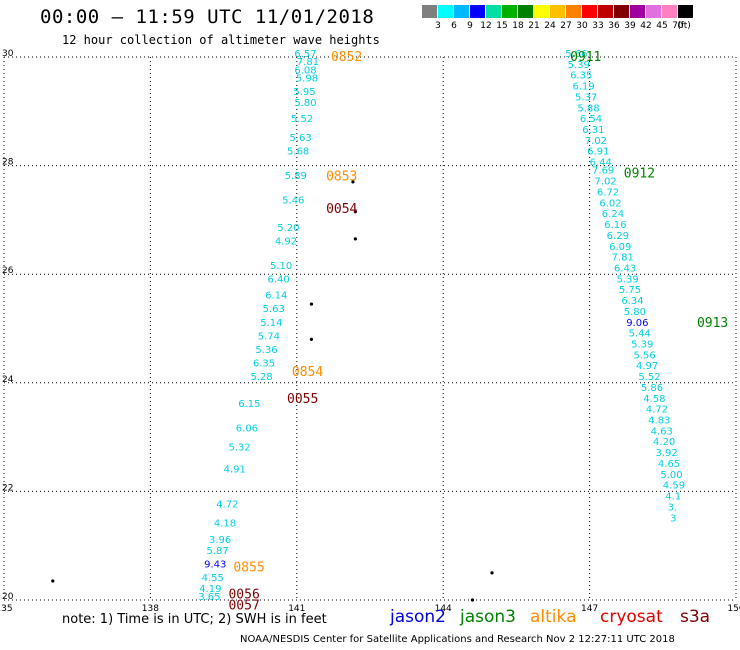  Describe the element at coordinates (443, 608) in the screenshot. I see `x-tick-label: 144` at that location.